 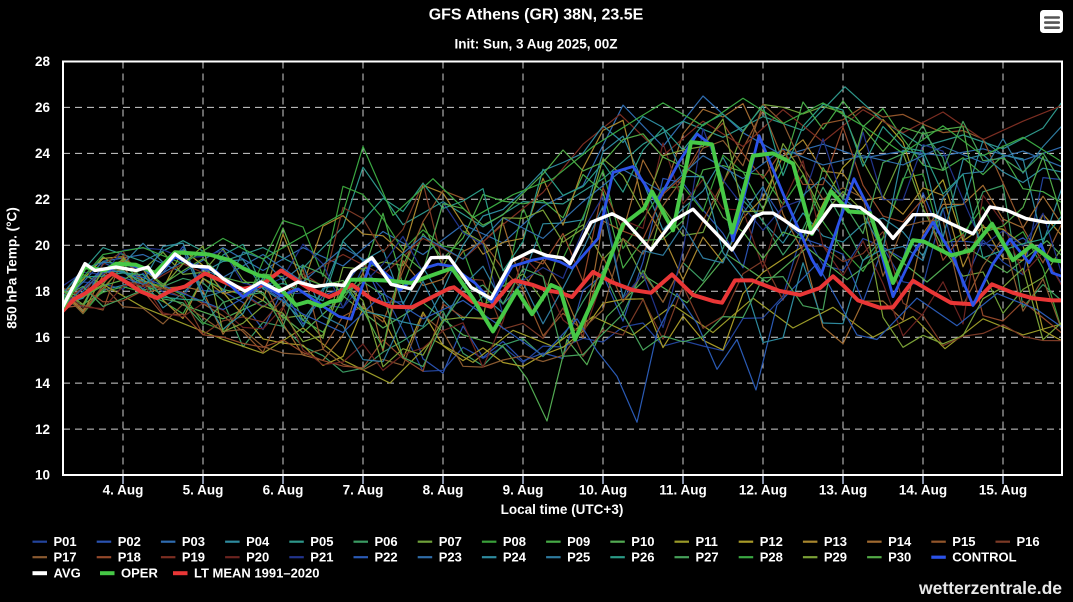 I want to click on svg-text: 10. Aug, so click(x=603, y=490).